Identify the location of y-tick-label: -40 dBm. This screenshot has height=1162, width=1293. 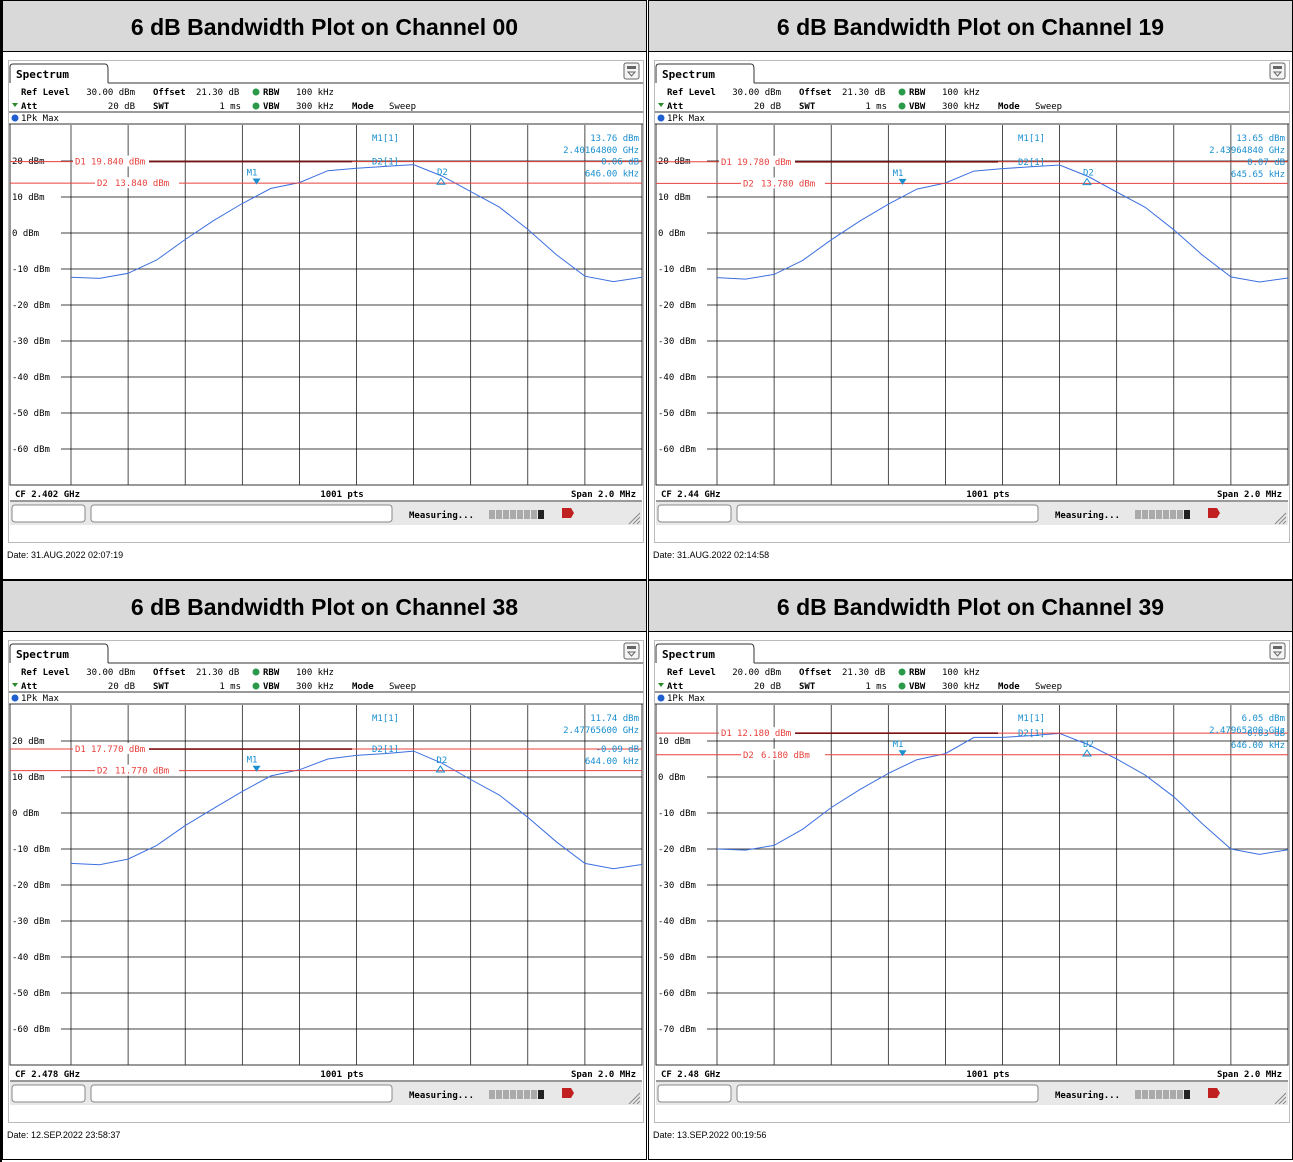
(31, 378).